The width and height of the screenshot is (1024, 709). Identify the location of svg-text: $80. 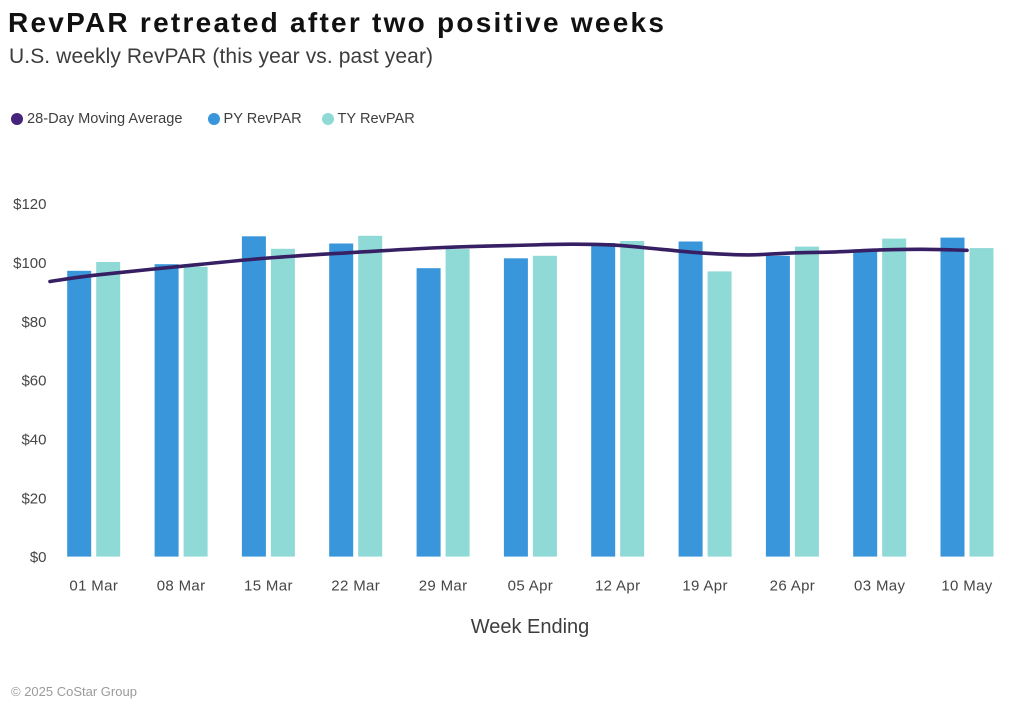
(33, 322).